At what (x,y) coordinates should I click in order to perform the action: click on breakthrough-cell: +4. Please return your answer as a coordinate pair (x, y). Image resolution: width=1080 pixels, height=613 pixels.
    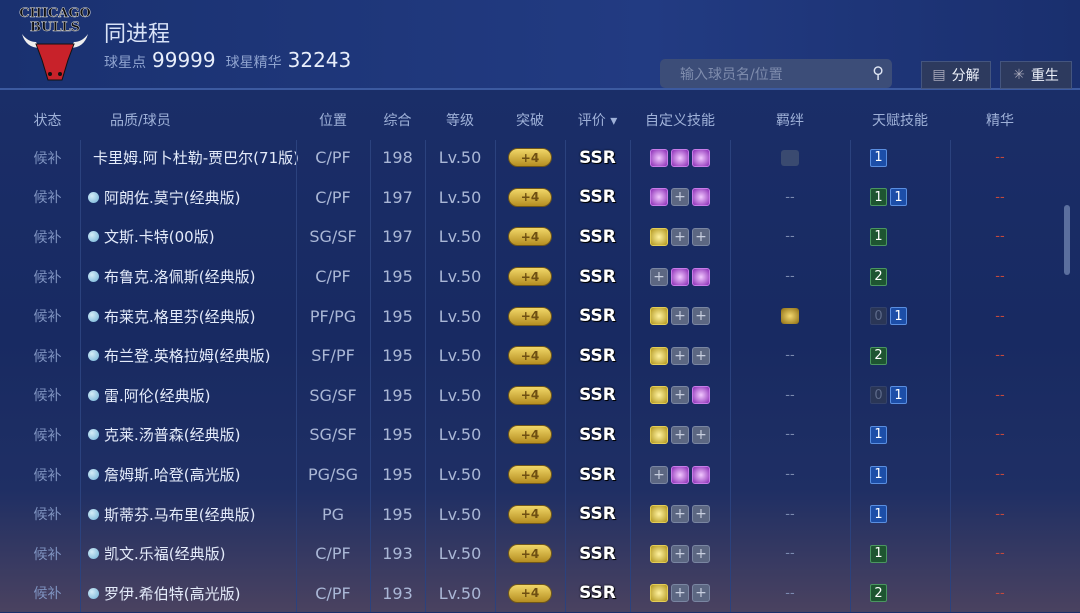
    Looking at the image, I should click on (530, 356).